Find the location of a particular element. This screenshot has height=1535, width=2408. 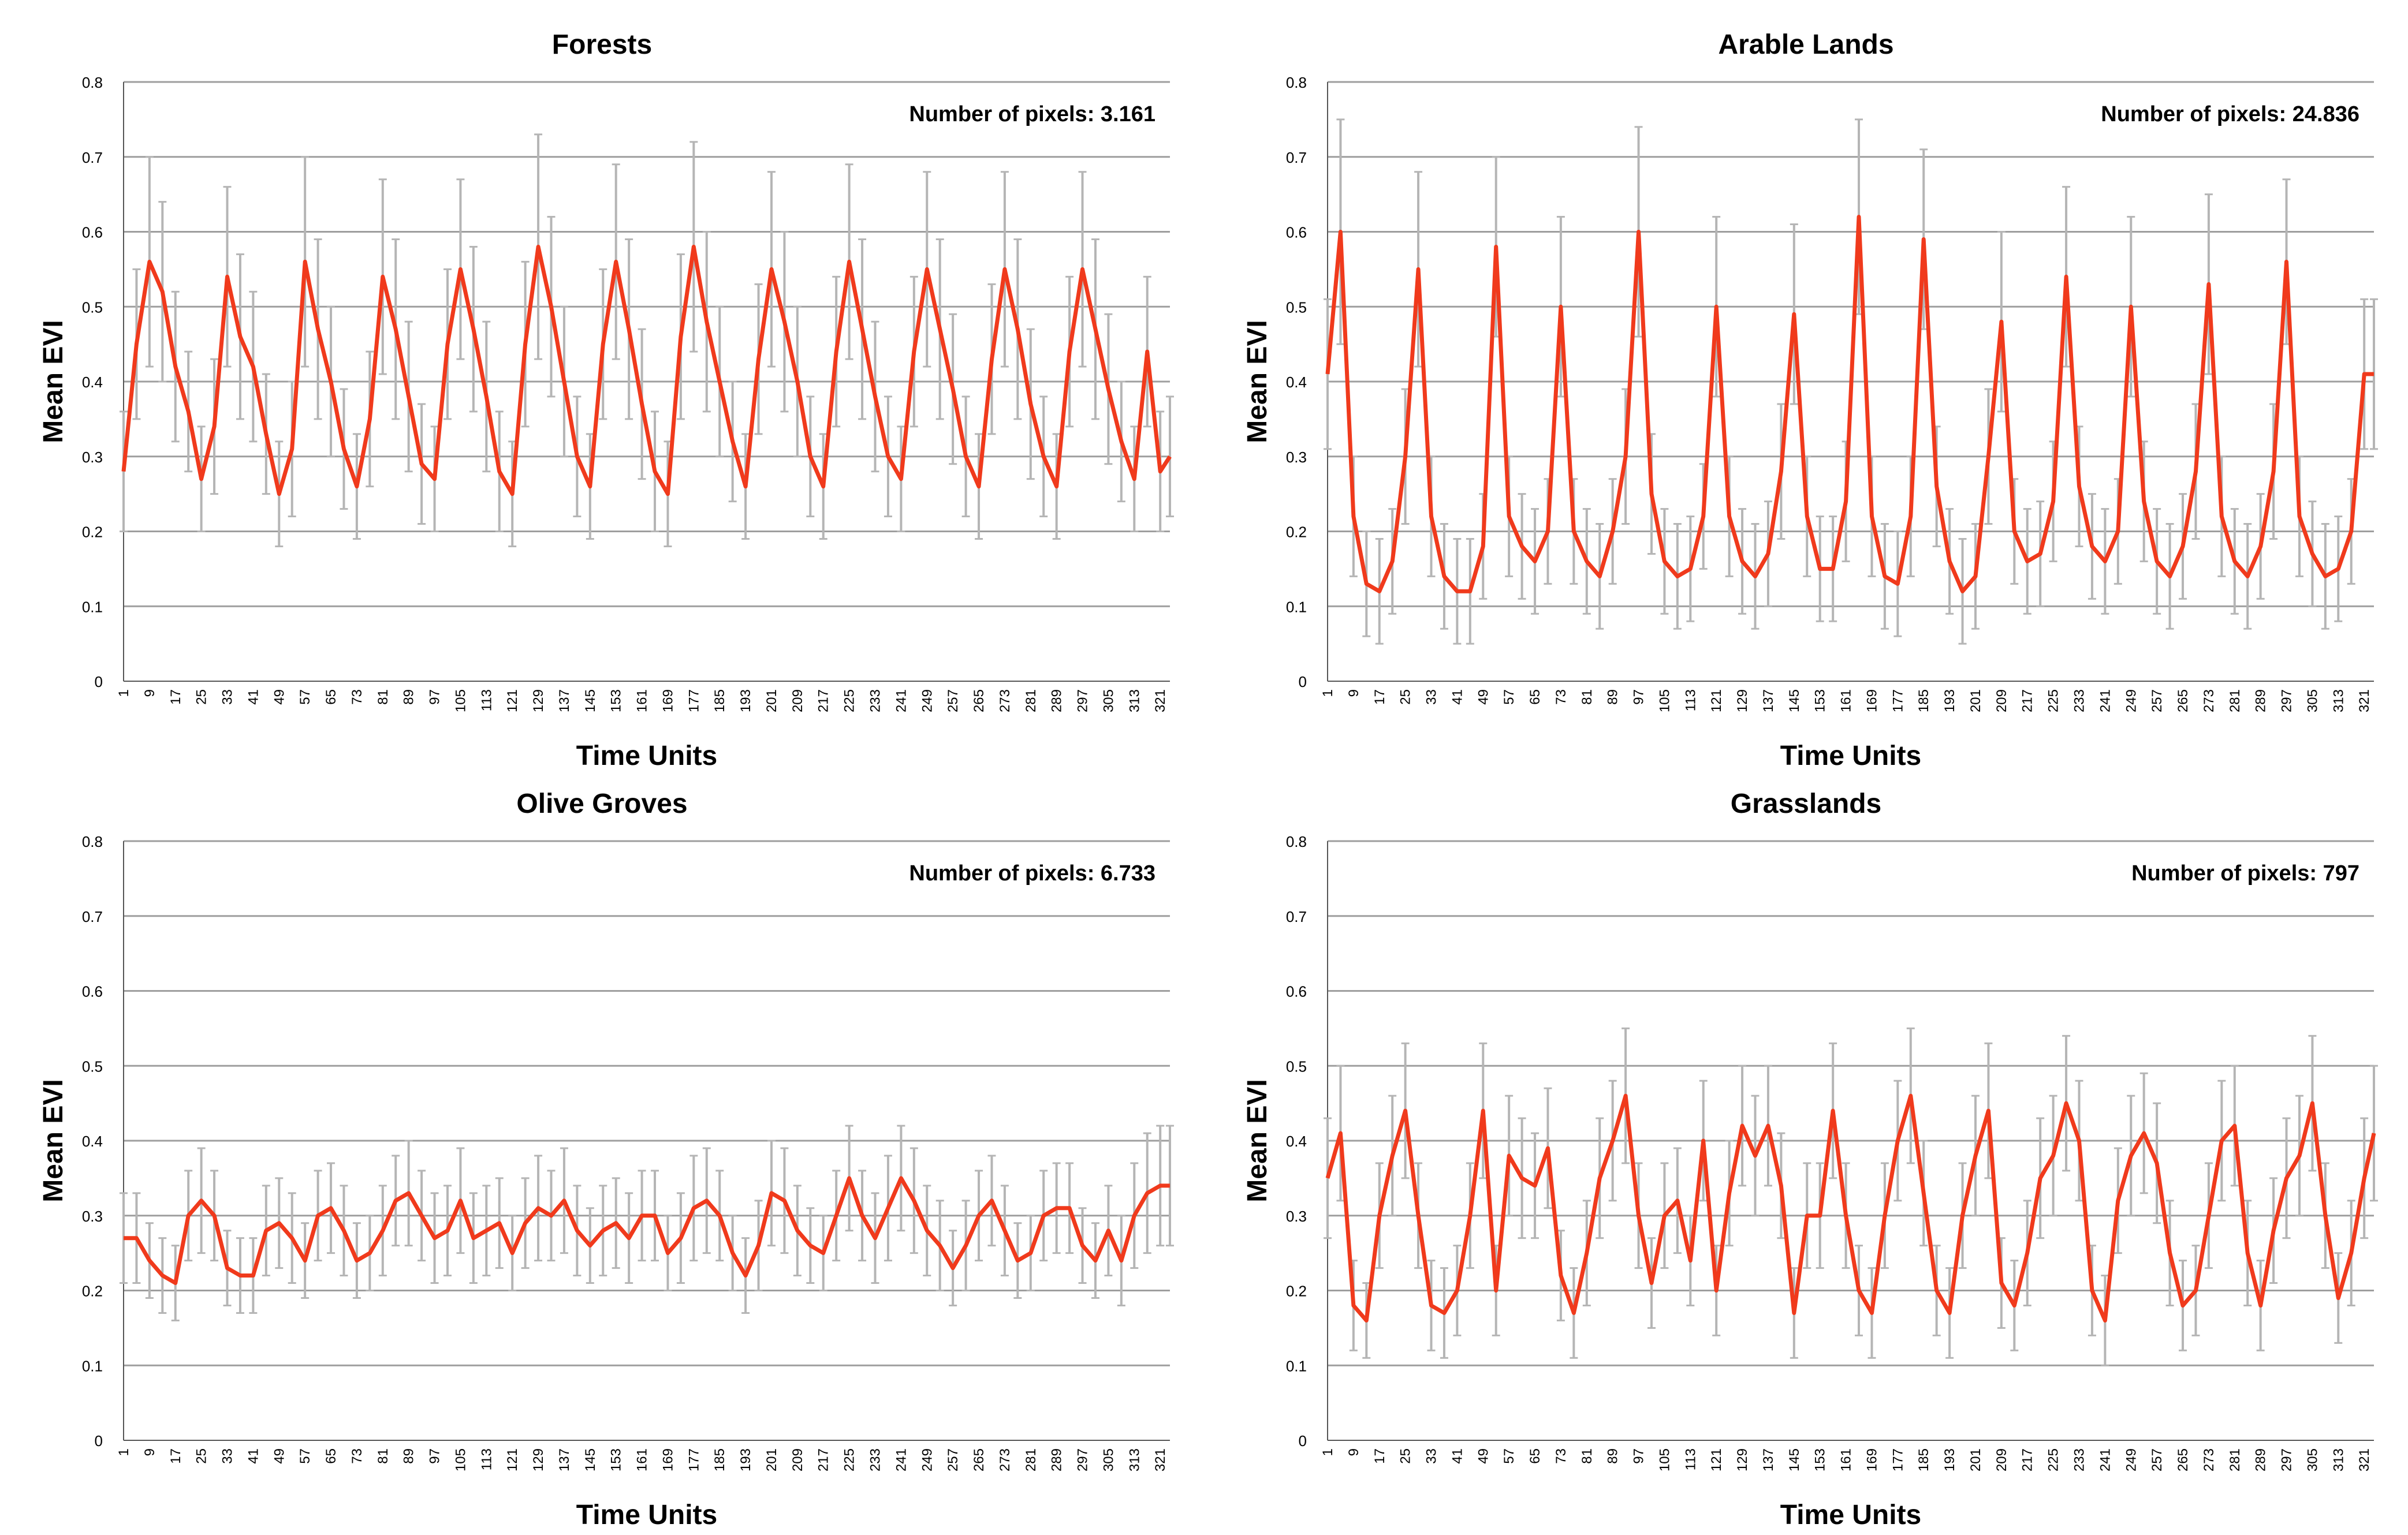

x-tick-label: 321 is located at coordinates (1160, 1459).